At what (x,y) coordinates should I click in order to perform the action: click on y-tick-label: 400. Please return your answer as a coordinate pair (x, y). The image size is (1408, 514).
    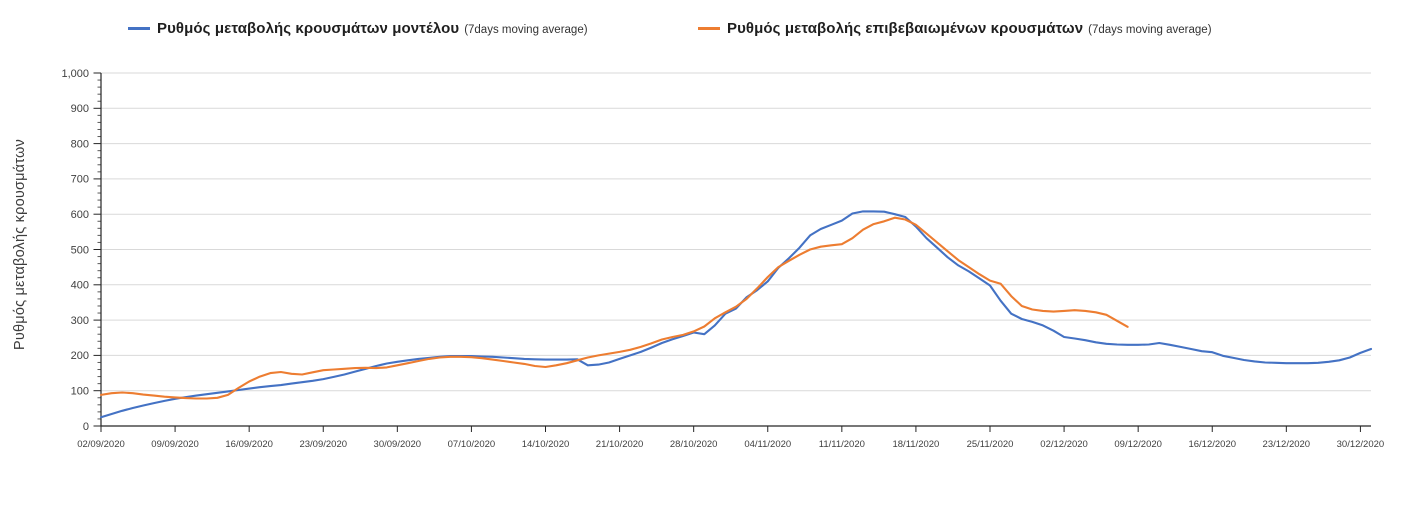
    Looking at the image, I should click on (80, 286).